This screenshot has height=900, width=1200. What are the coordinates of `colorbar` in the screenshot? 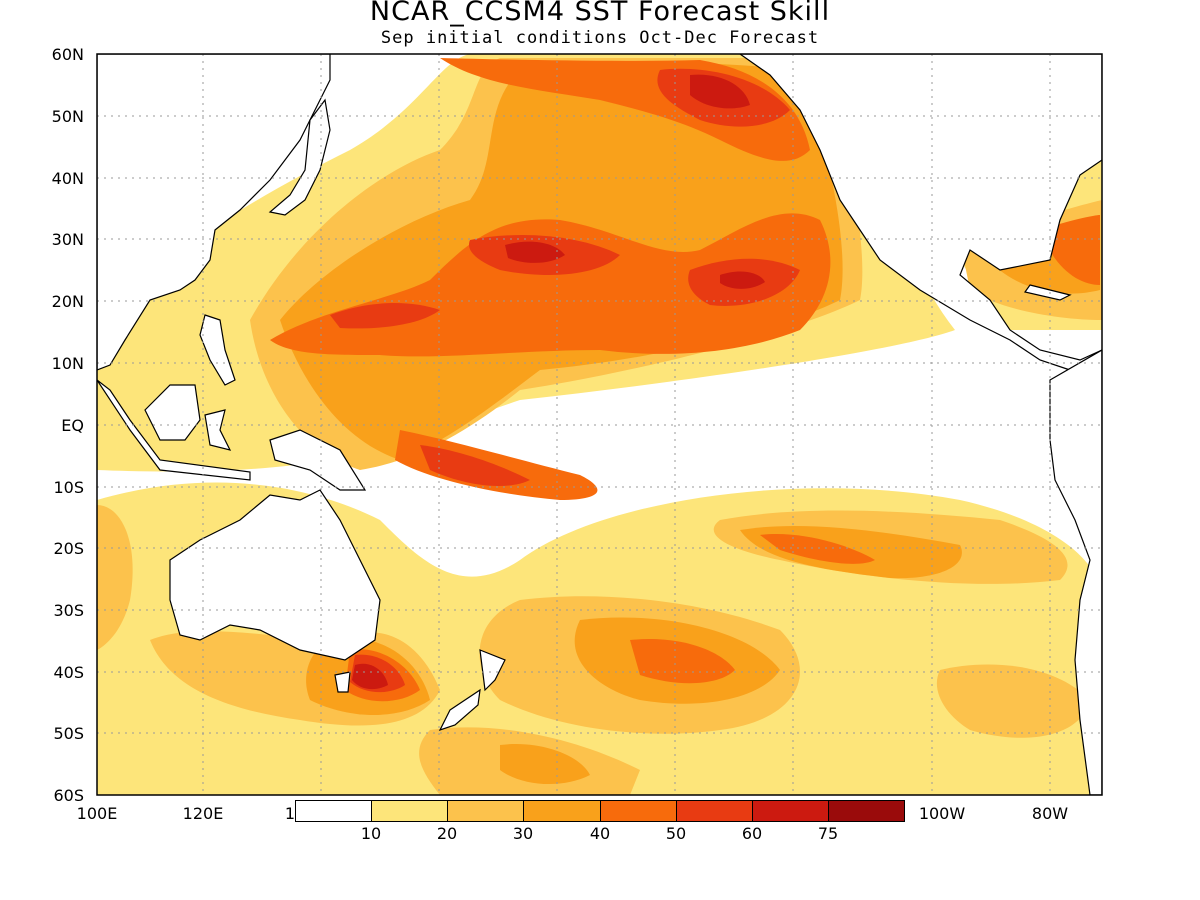 It's located at (600, 811).